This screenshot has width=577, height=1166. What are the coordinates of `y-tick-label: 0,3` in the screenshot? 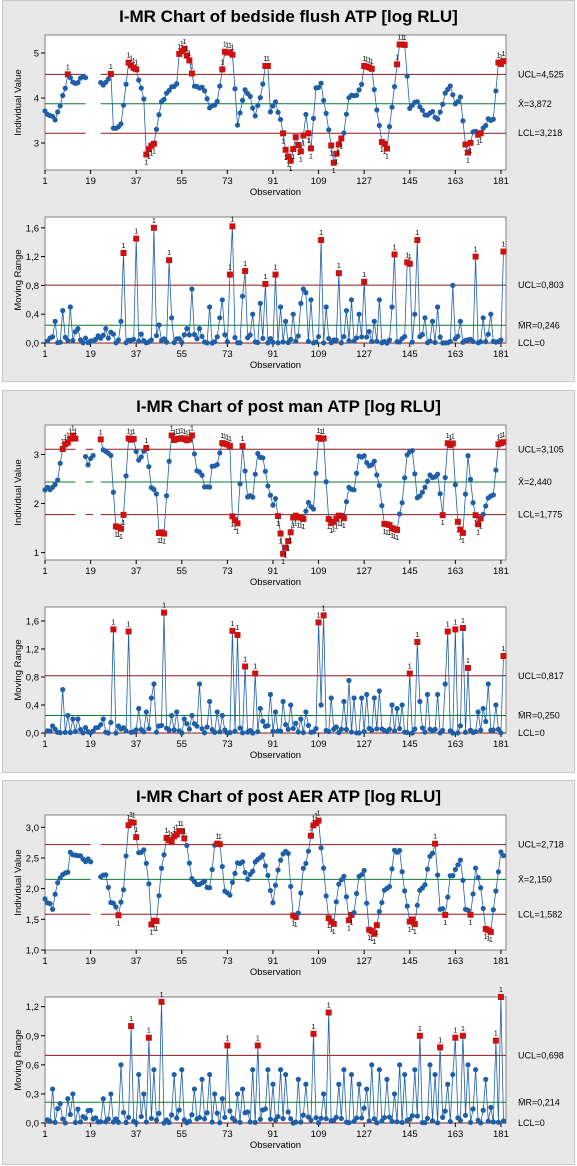 It's located at (32, 1094).